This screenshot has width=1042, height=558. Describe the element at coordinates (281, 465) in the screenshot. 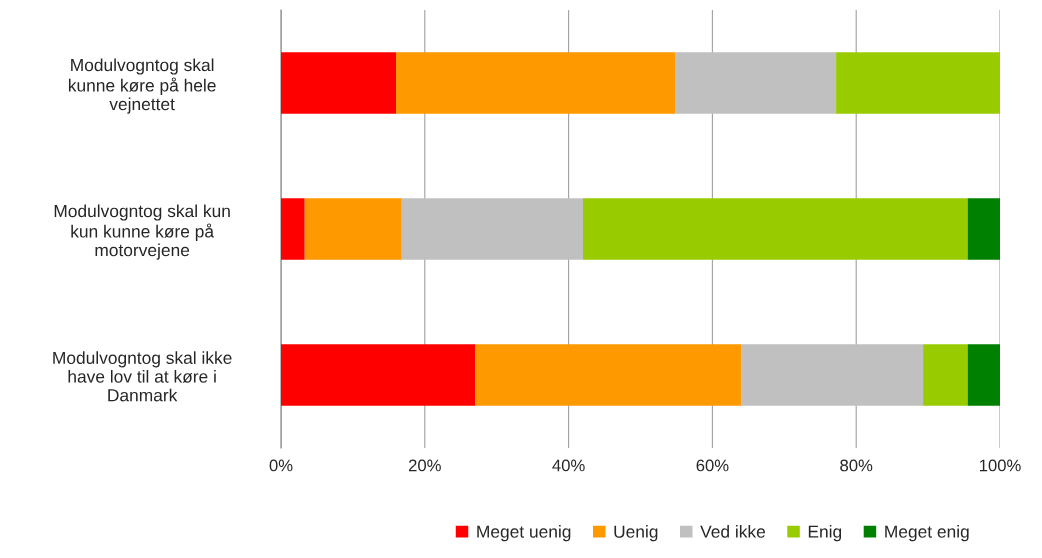

I see `x-tick-label: 0%` at that location.